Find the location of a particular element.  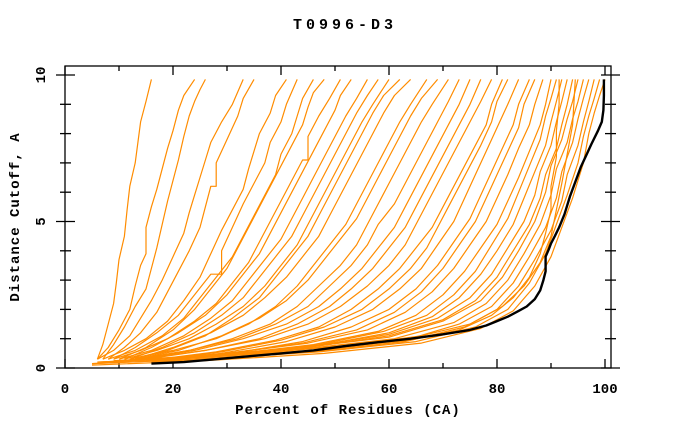

y-tick-label: 0 is located at coordinates (42, 368).